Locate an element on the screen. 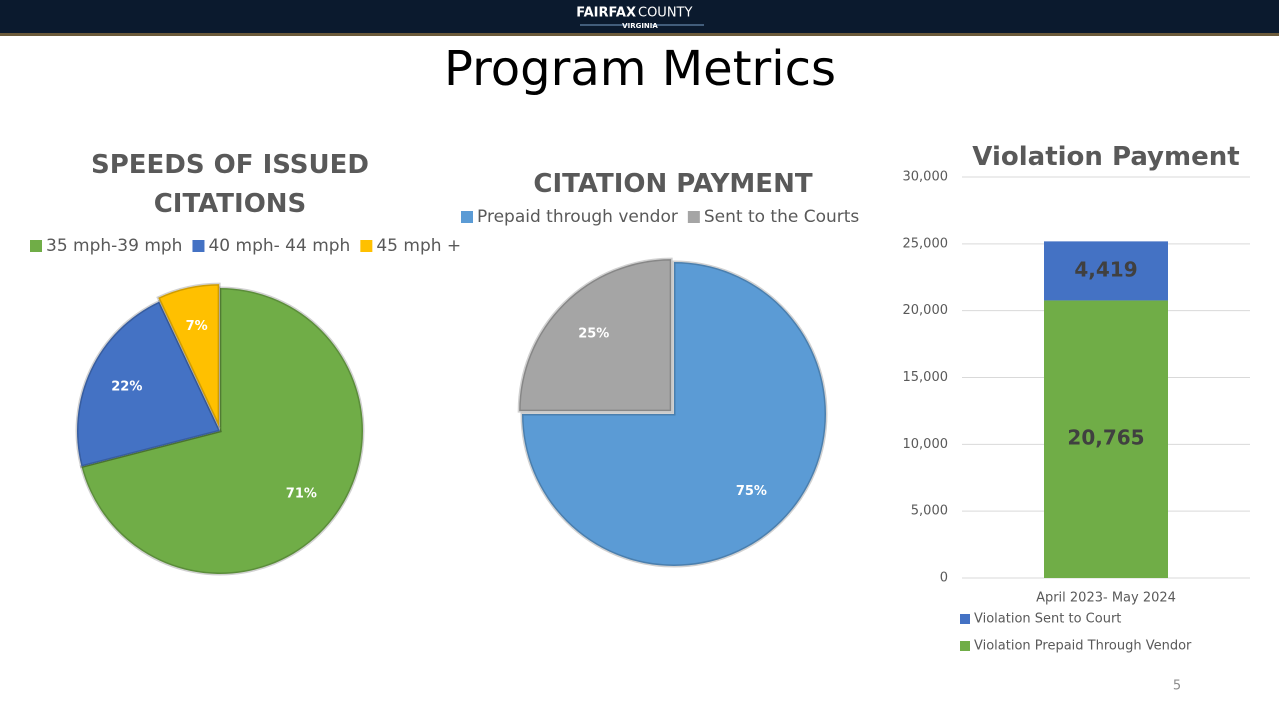 This screenshot has width=1279, height=715. y-tick-label: 10,000 is located at coordinates (926, 444).